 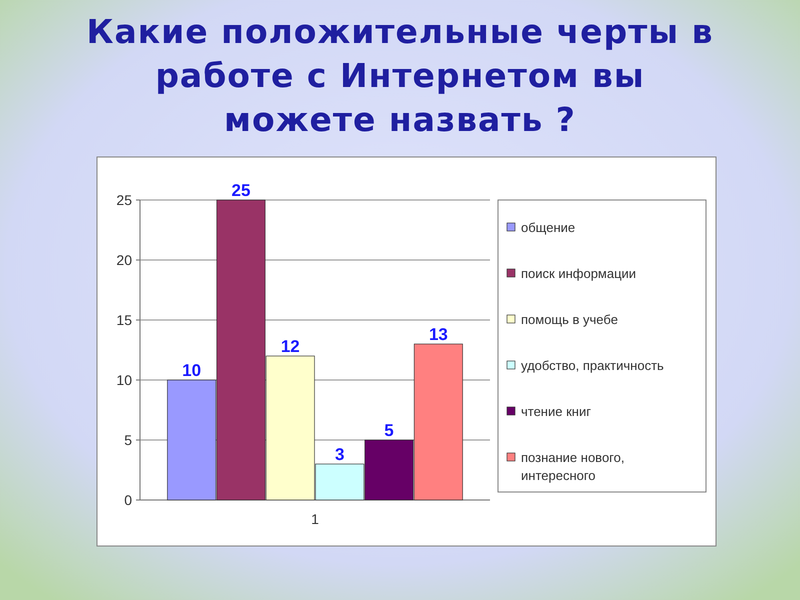 What do you see at coordinates (124, 260) in the screenshot?
I see `y-tick-label: 20` at bounding box center [124, 260].